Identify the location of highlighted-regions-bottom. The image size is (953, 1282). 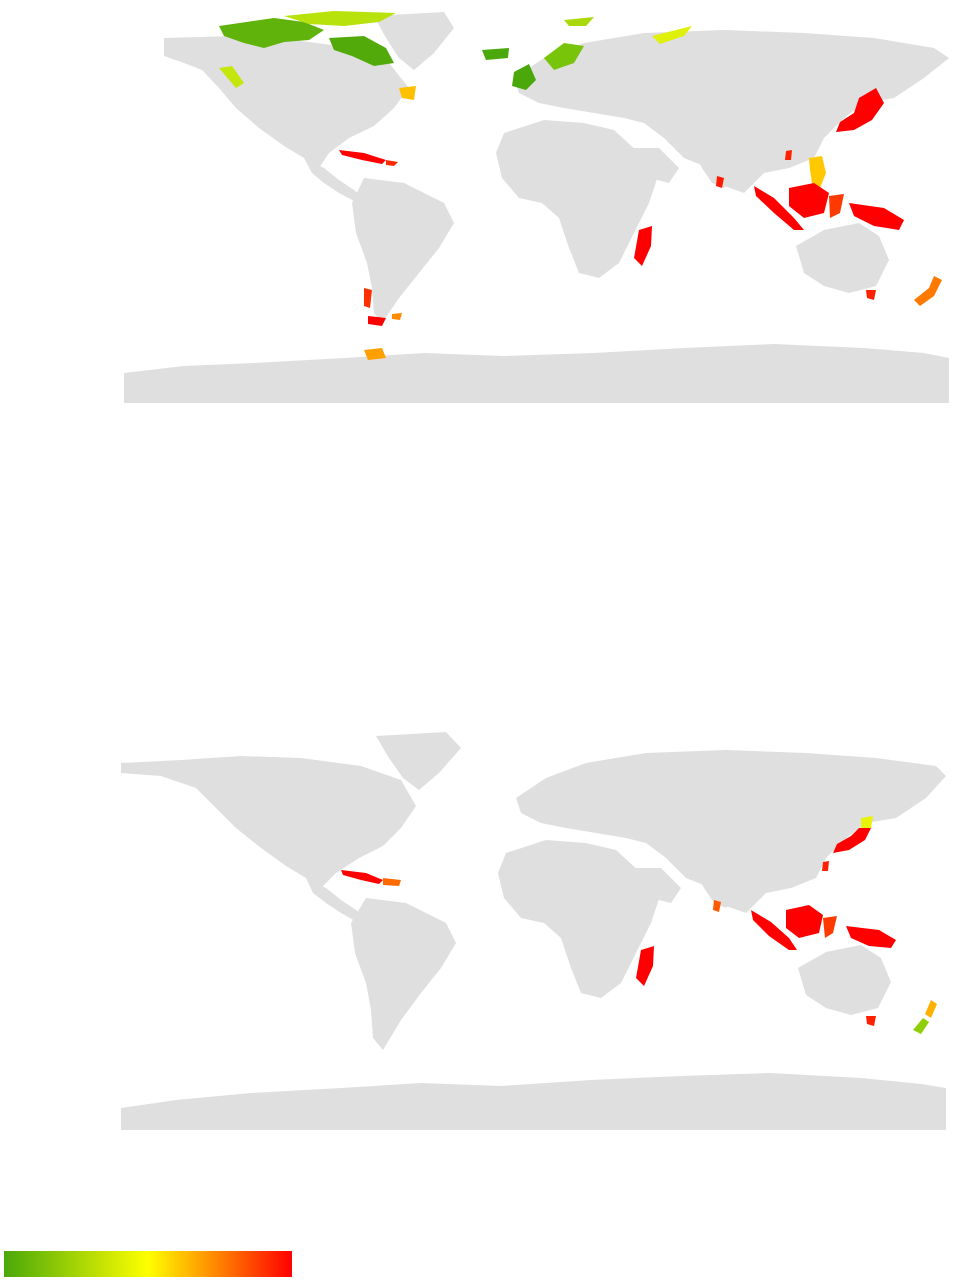
(639, 925).